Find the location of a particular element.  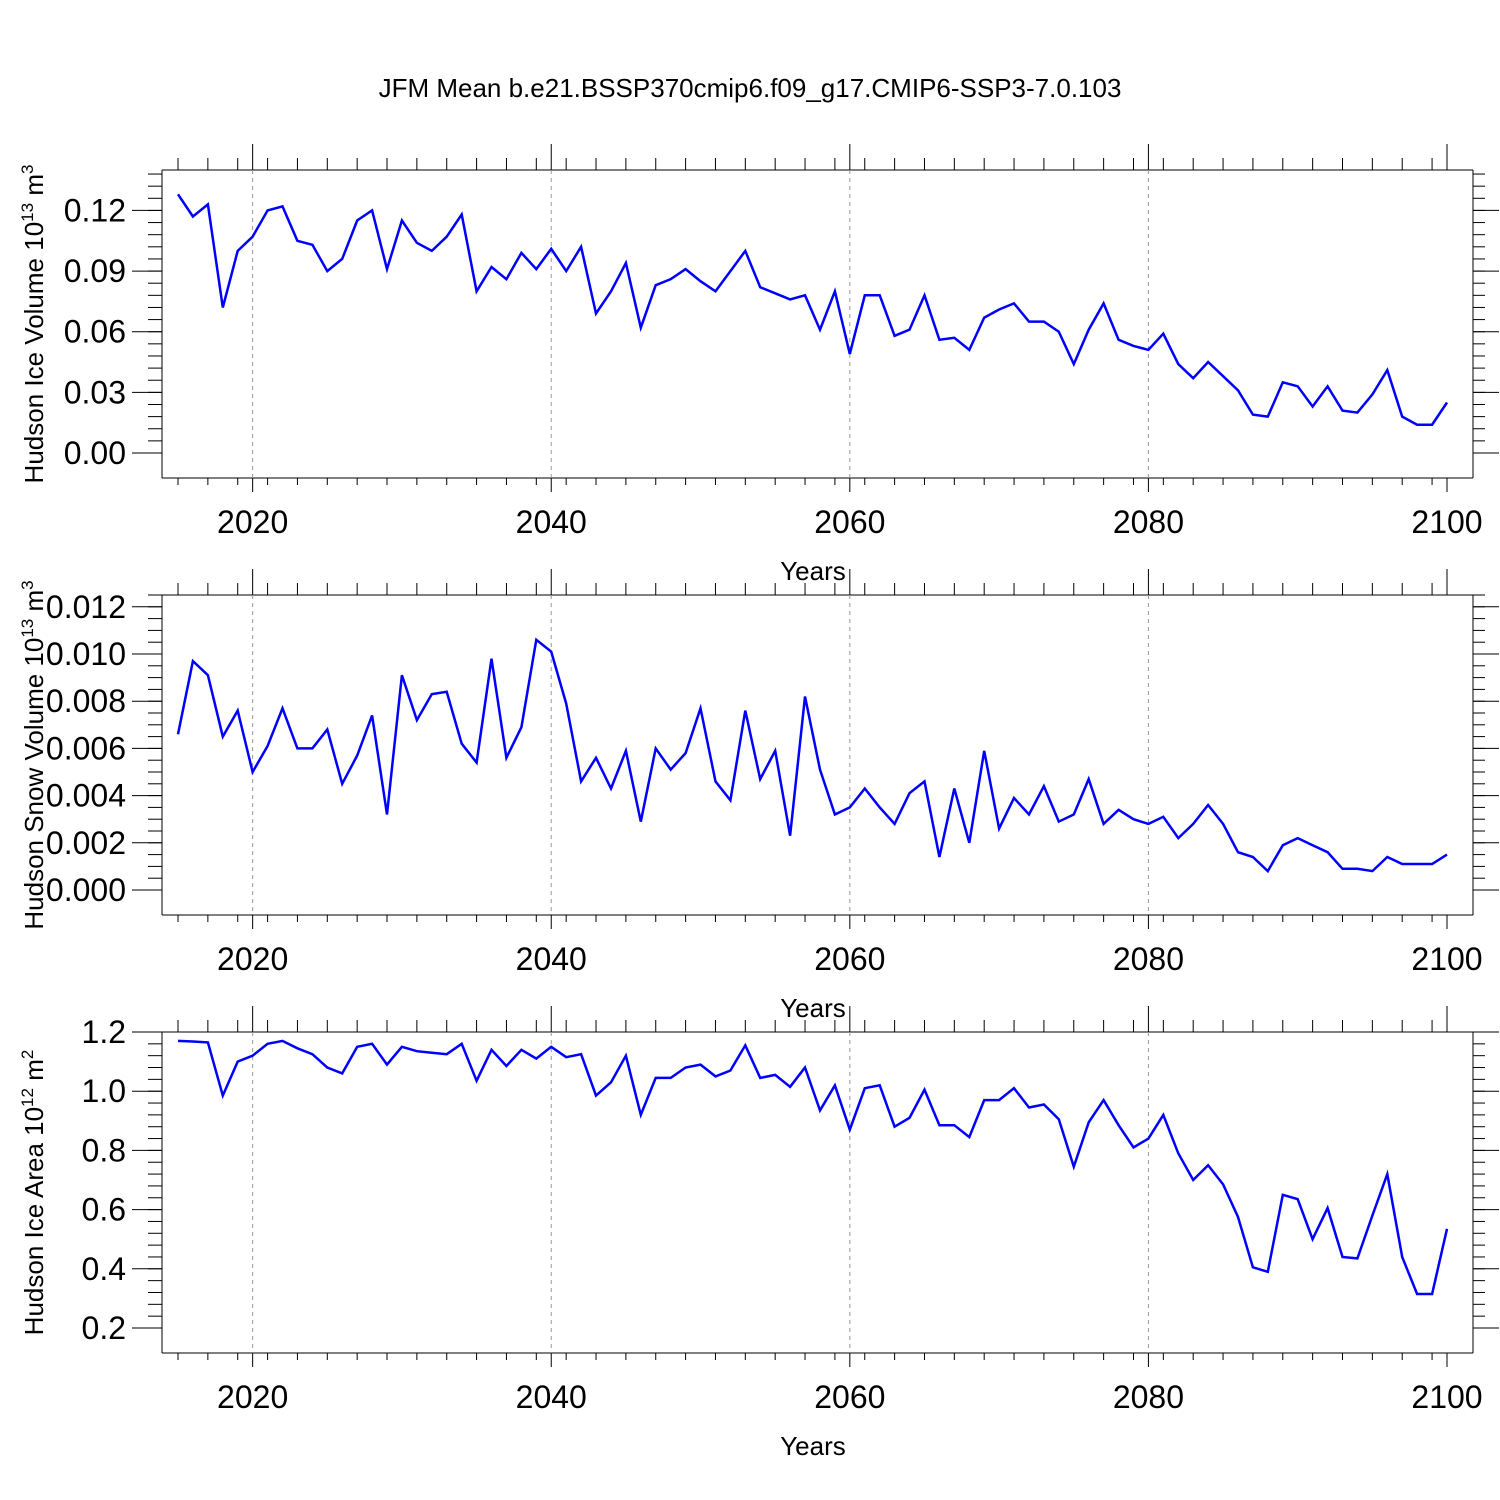

y-tick-label: 1.0 is located at coordinates (104, 1091).